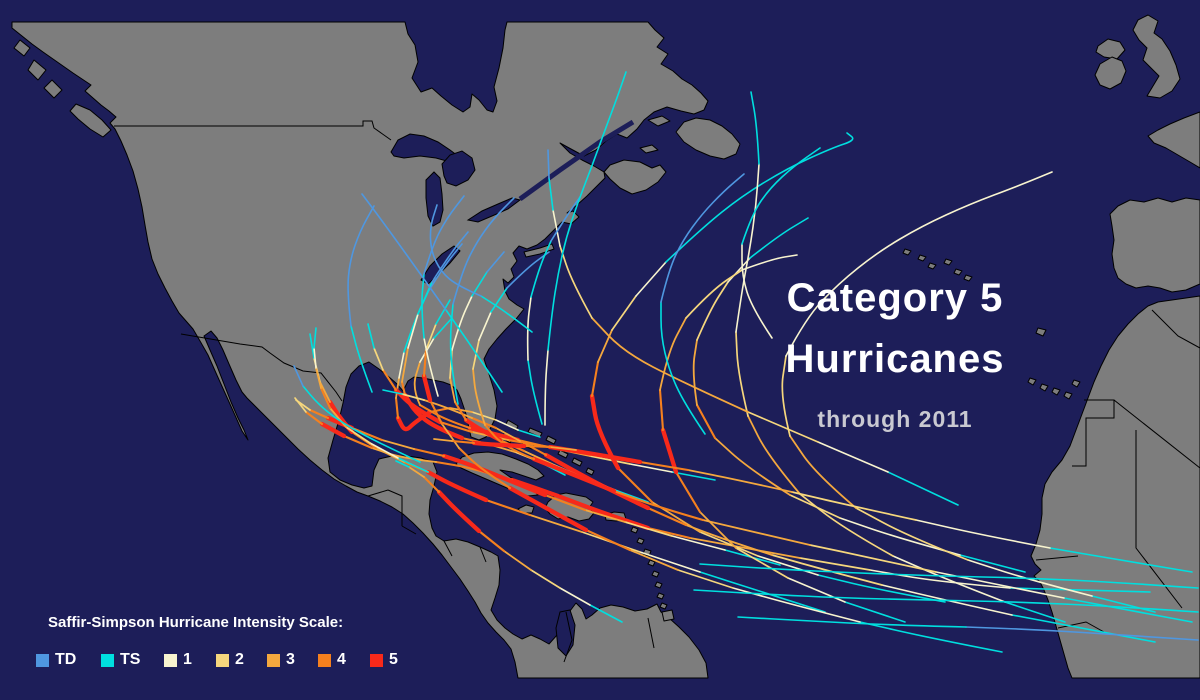 This screenshot has height=700, width=1200. Describe the element at coordinates (427, 526) in the screenshot. I see `border-central-america` at that location.